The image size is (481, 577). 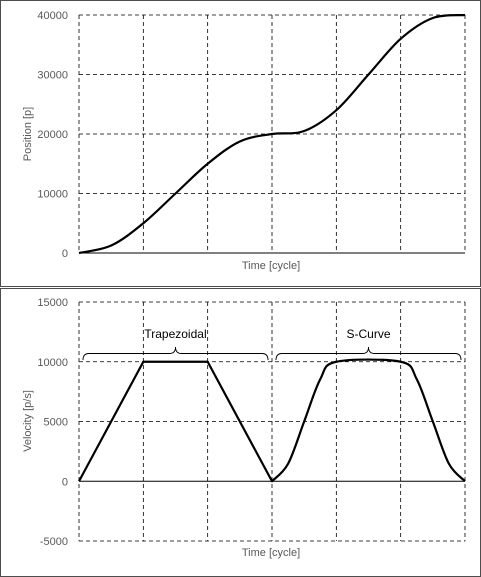 What do you see at coordinates (175, 334) in the screenshot?
I see `annotation-label: Trapezoidal` at bounding box center [175, 334].